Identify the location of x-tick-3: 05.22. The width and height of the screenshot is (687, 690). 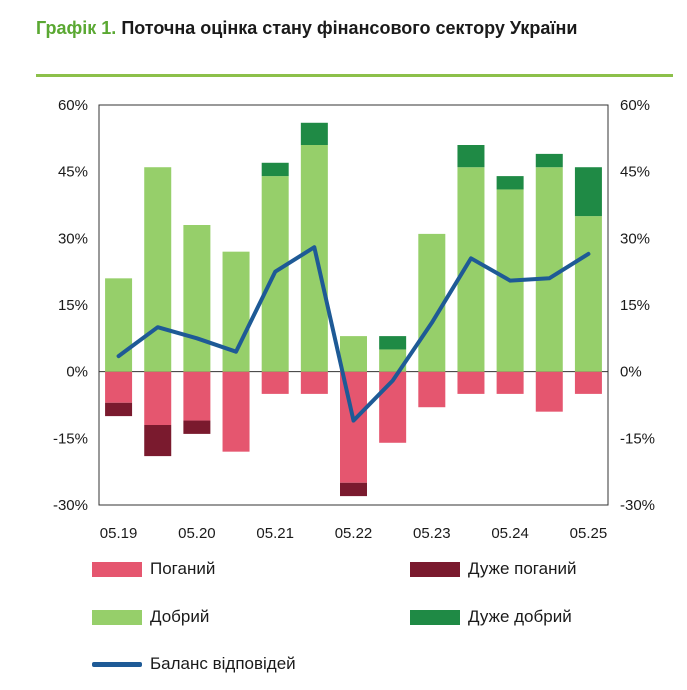
(354, 533).